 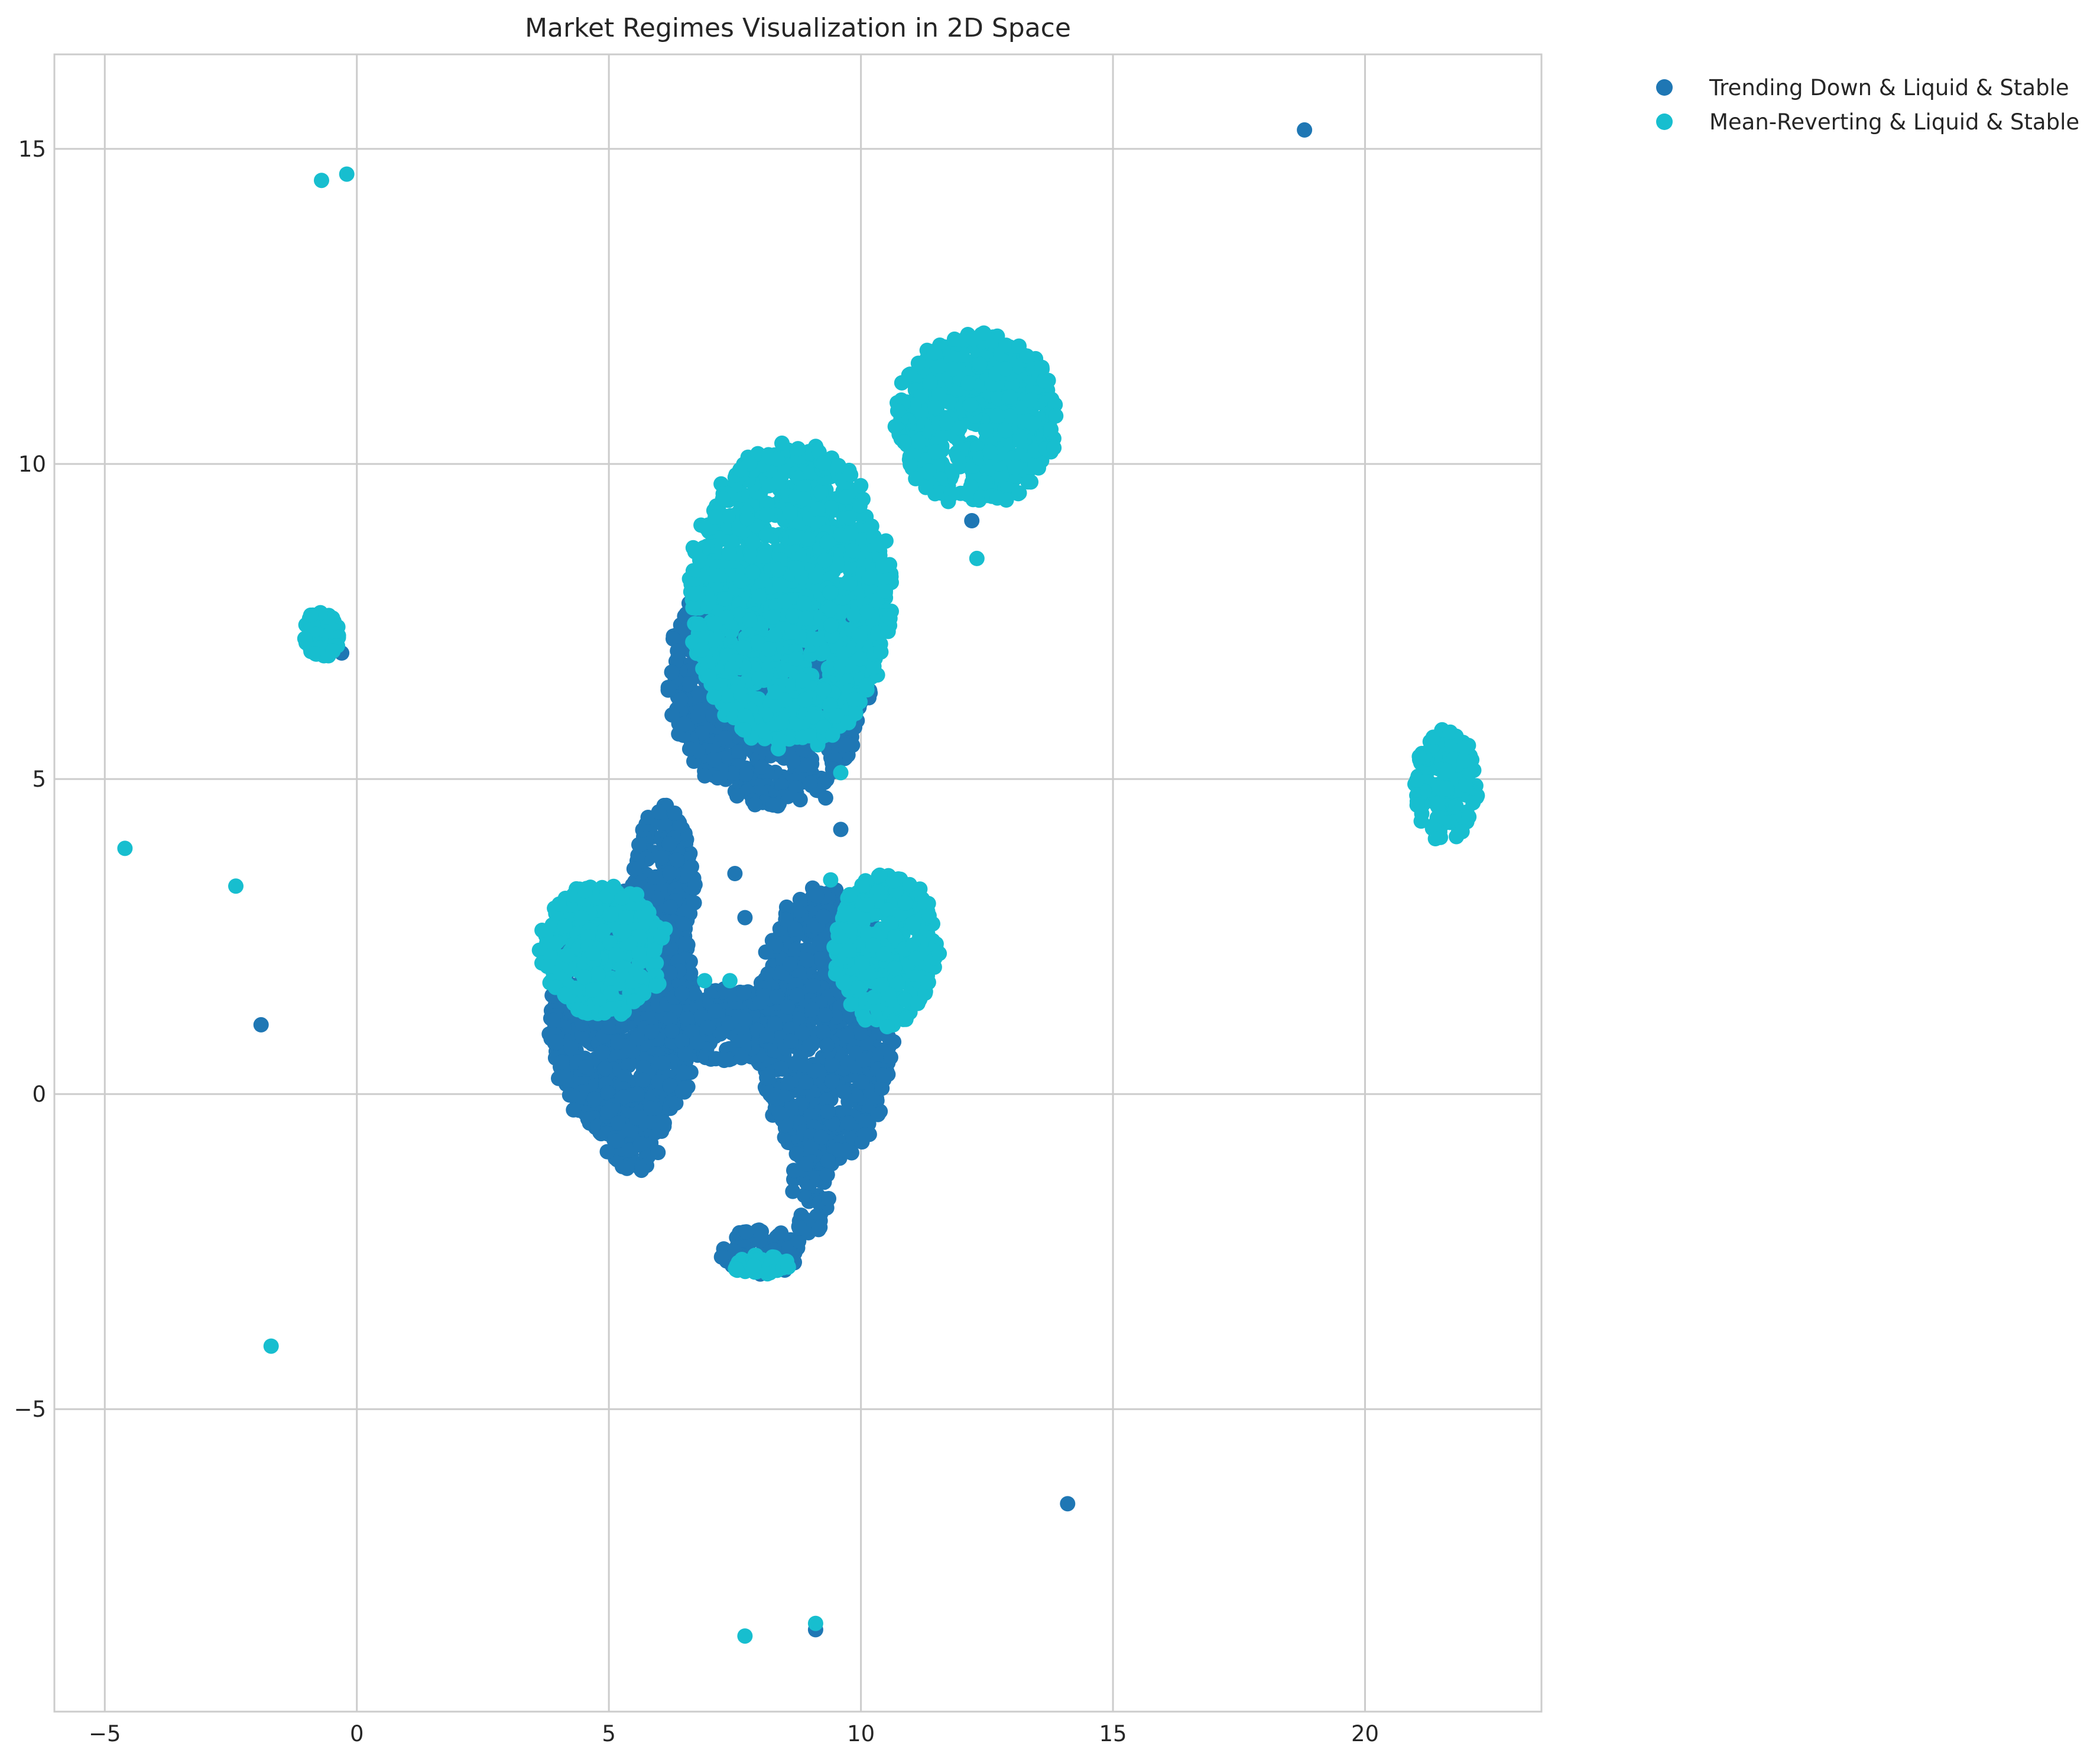 I want to click on x-tick-label: −5, so click(x=105, y=1733).